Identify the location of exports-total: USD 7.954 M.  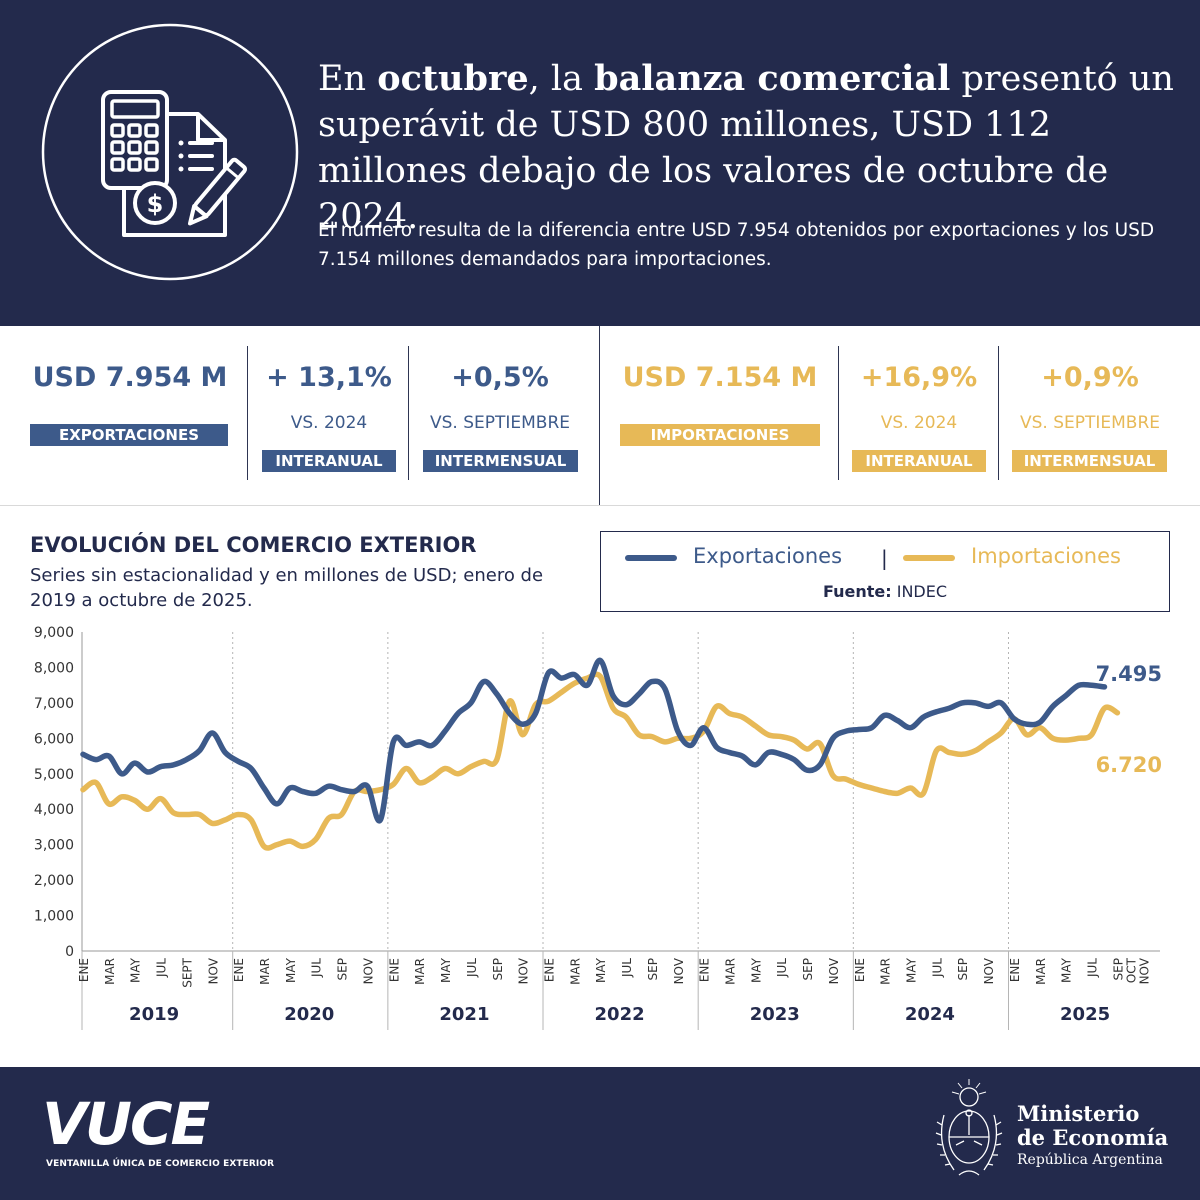
(130, 377).